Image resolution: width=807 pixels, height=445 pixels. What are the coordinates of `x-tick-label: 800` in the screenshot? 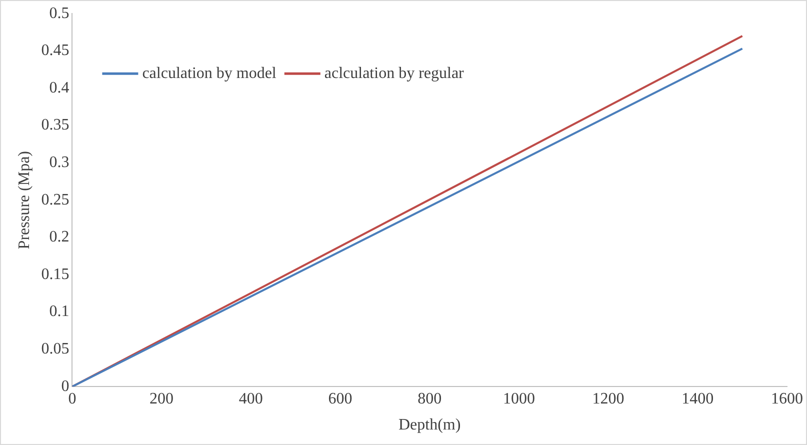 It's located at (430, 399).